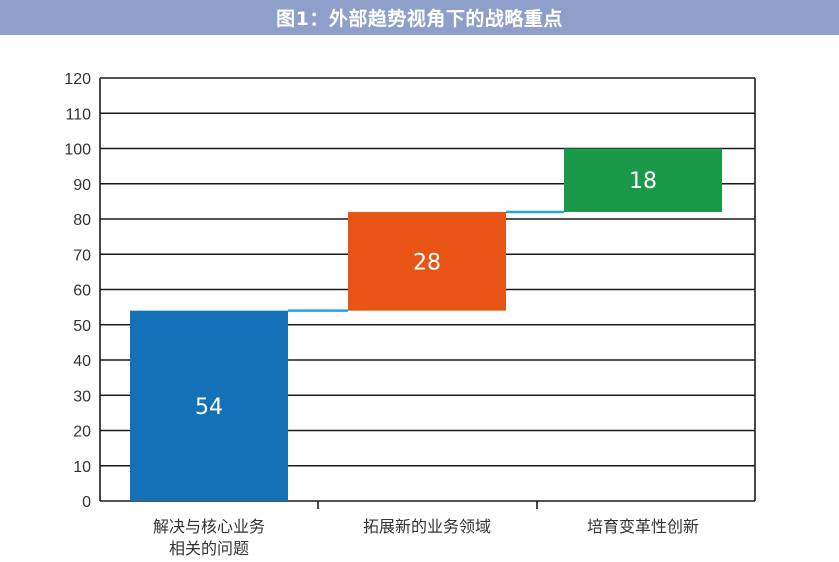 This screenshot has height=562, width=839. I want to click on y-tick-label: 60, so click(82, 291).